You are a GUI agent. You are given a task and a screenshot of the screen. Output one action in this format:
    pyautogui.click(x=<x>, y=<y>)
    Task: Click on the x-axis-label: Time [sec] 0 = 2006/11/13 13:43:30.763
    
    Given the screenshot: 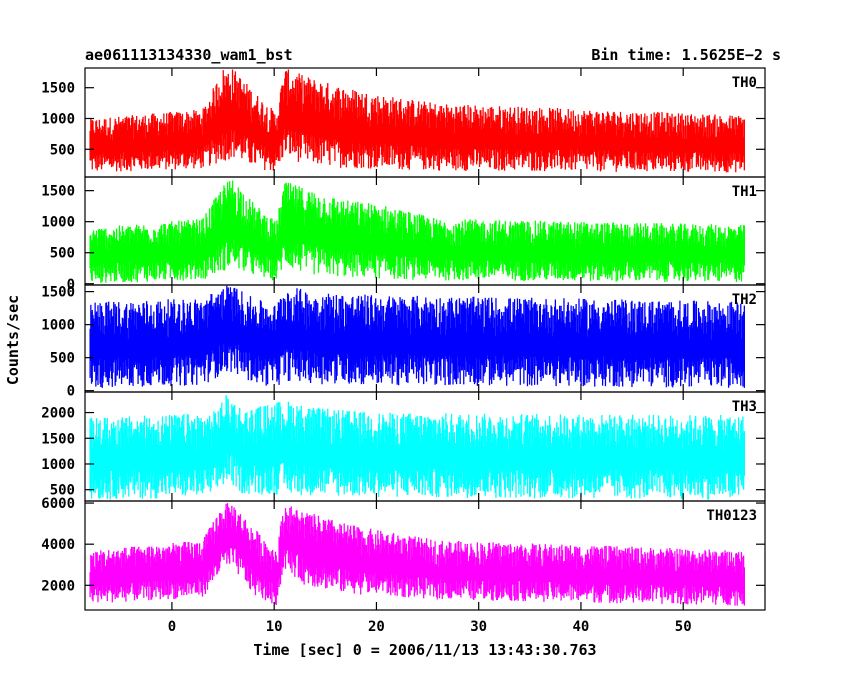 What is the action you would take?
    pyautogui.click(x=424, y=650)
    